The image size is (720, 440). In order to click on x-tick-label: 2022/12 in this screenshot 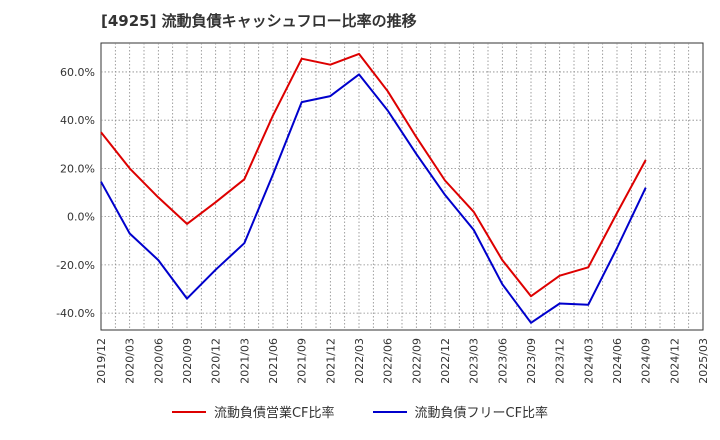, I will do `click(445, 361)`.